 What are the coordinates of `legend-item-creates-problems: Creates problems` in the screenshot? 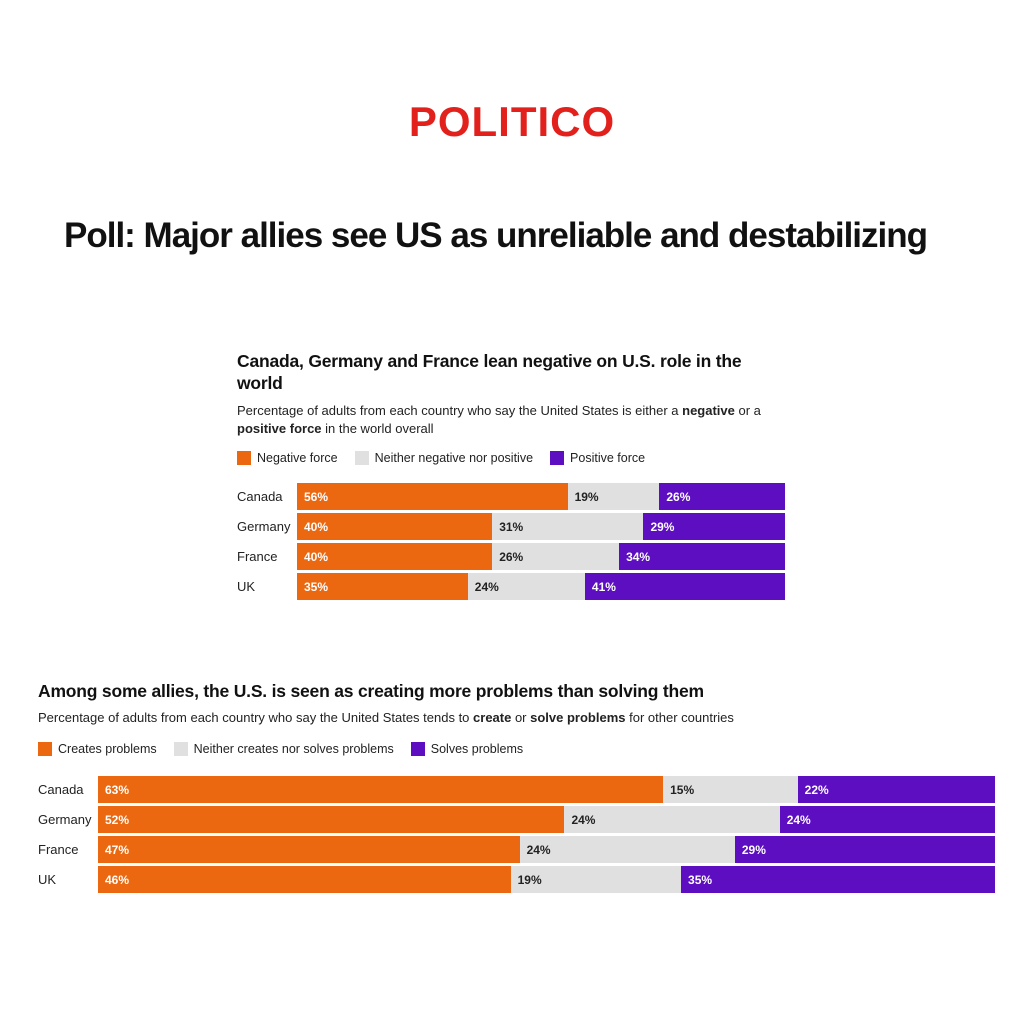 It's located at (97, 749).